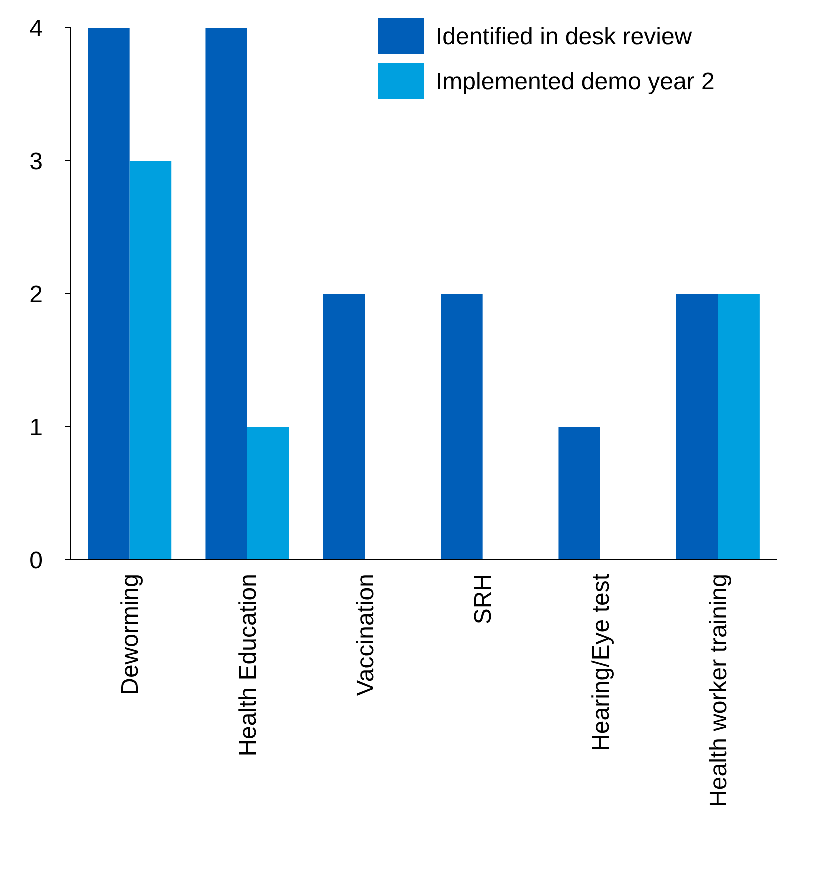 The height and width of the screenshot is (889, 815). Describe the element at coordinates (719, 691) in the screenshot. I see `x-tick-label: Health worker training` at that location.